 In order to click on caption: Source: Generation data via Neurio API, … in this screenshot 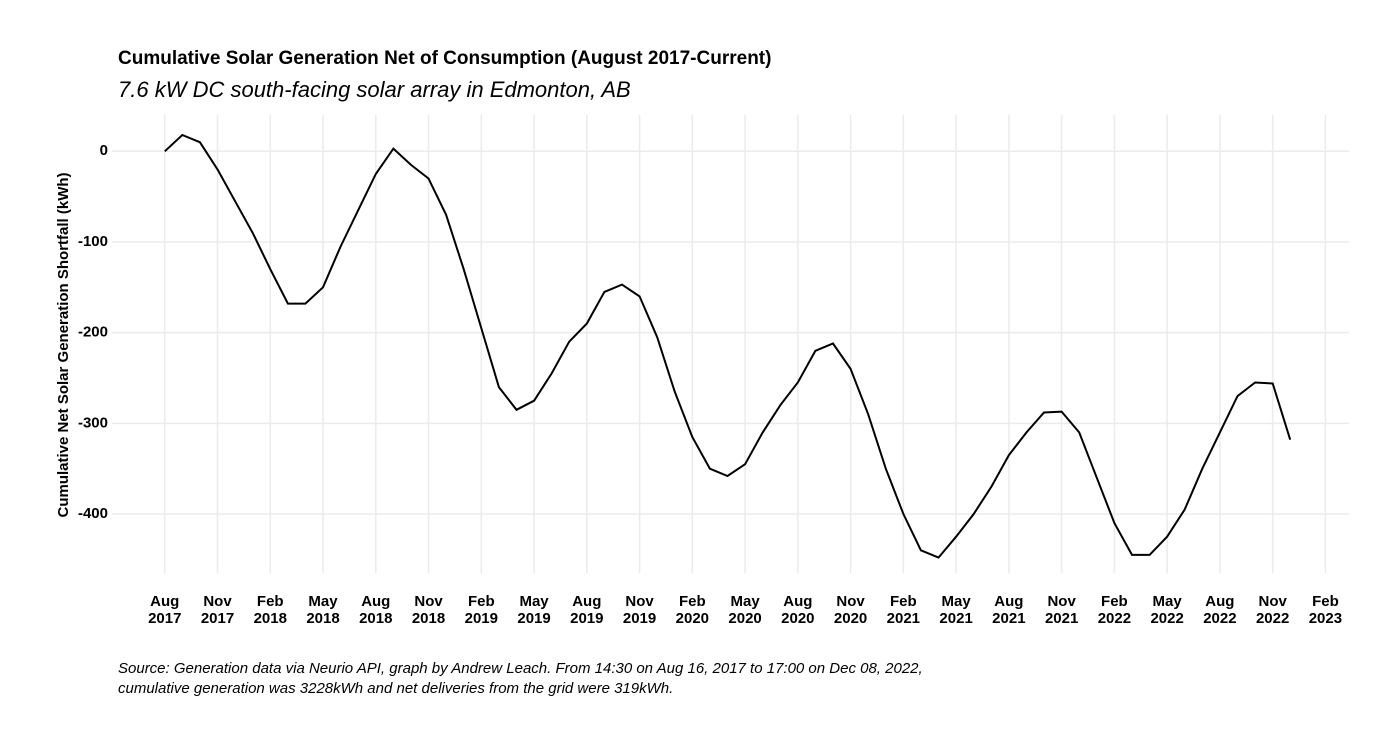, I will do `click(520, 668)`.